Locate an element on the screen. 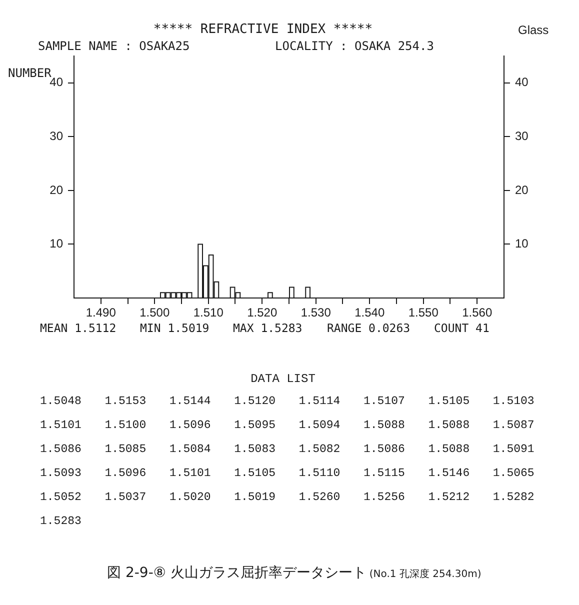 Image resolution: width=579 pixels, height=605 pixels. text: 1.5084 is located at coordinates (190, 449).